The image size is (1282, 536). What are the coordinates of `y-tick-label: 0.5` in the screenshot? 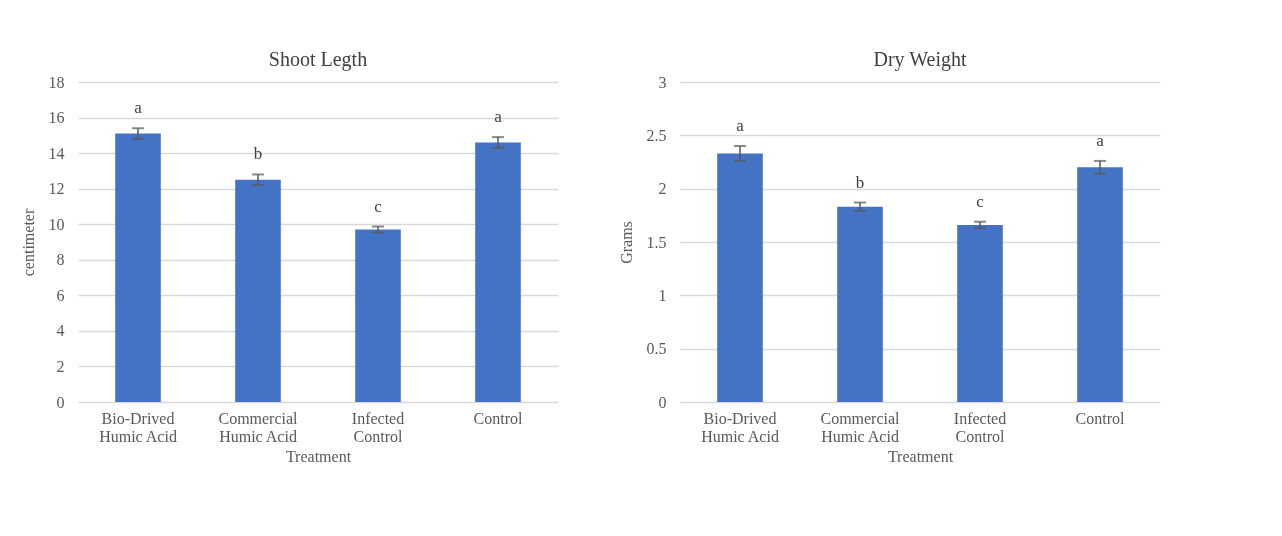 It's located at (656, 349).